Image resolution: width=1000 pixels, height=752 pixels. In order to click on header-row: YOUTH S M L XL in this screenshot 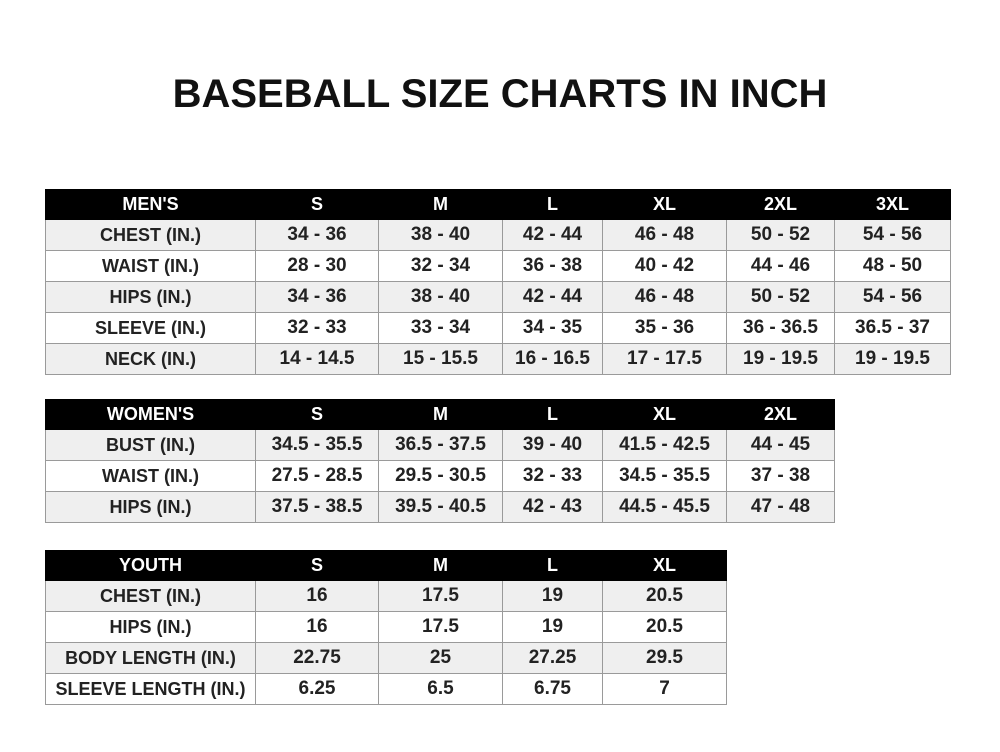, I will do `click(386, 565)`.